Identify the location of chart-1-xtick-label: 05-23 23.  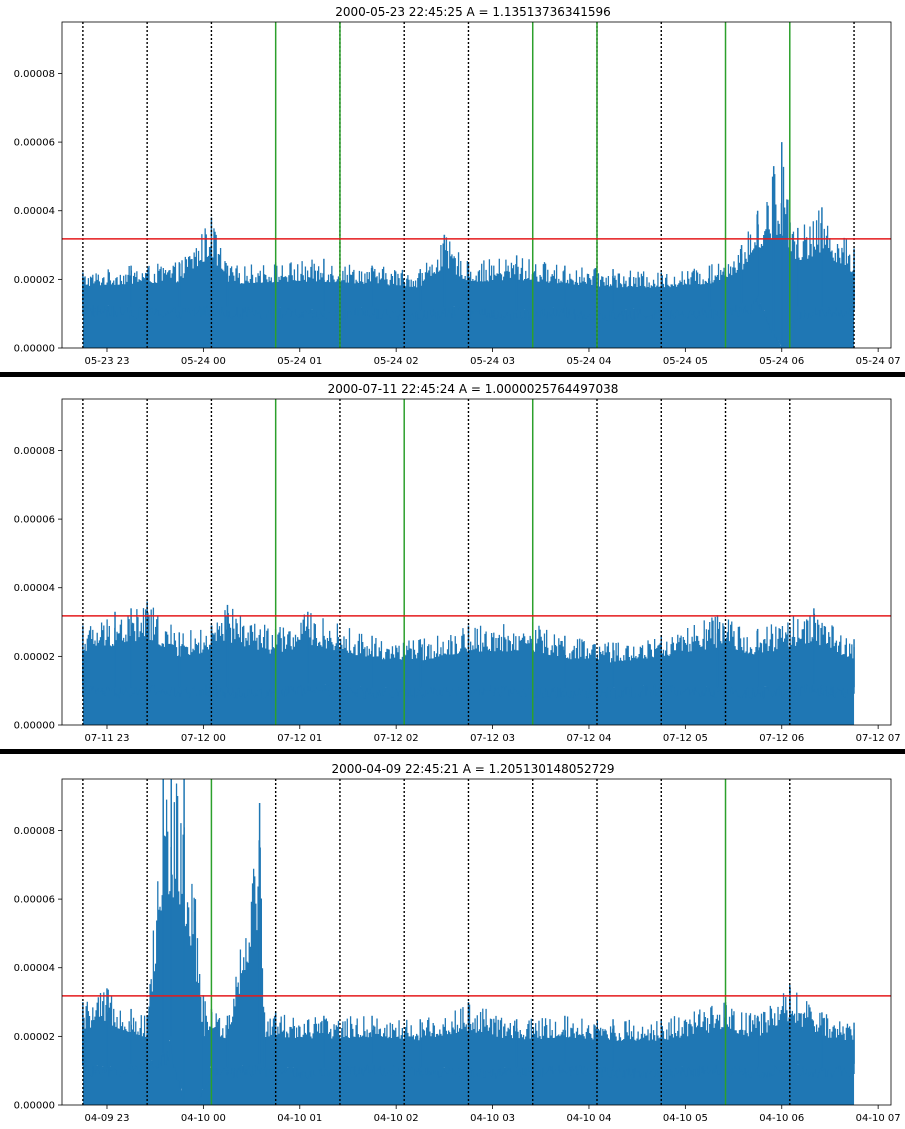
(107, 361).